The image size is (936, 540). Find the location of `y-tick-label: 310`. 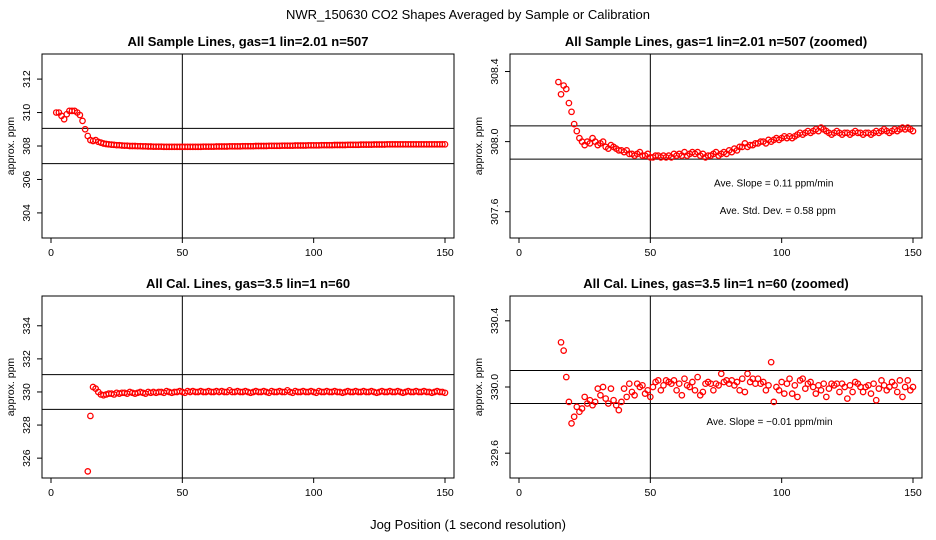

y-tick-label: 310 is located at coordinates (27, 113).